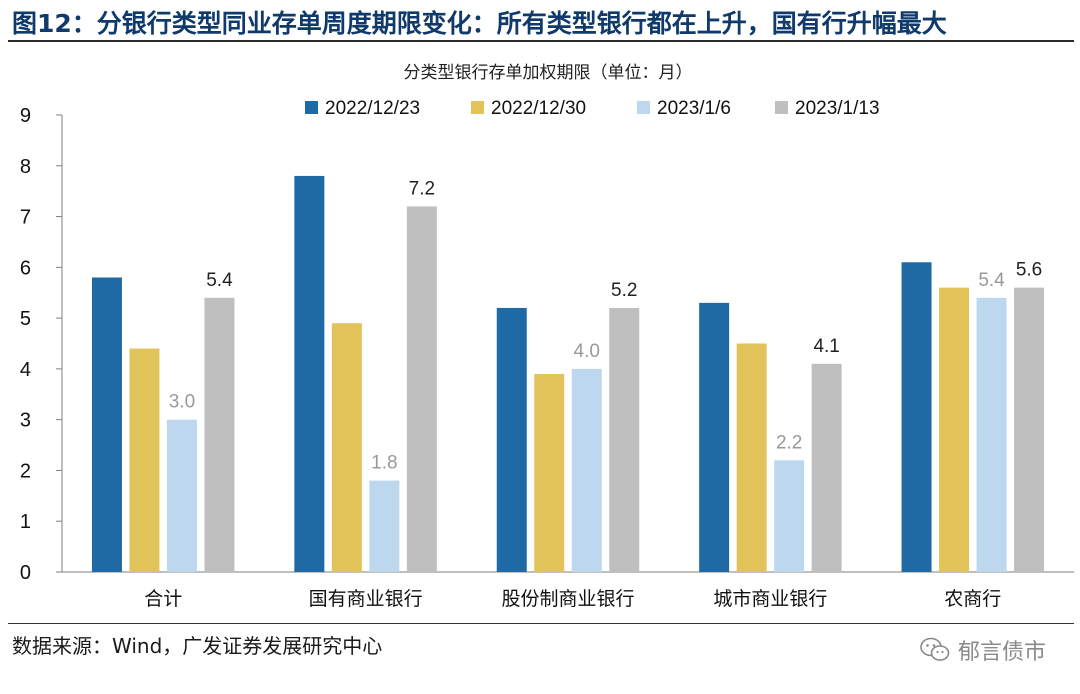 This screenshot has height=694, width=1080. What do you see at coordinates (422, 188) in the screenshot?
I see `data-label: 7.2` at bounding box center [422, 188].